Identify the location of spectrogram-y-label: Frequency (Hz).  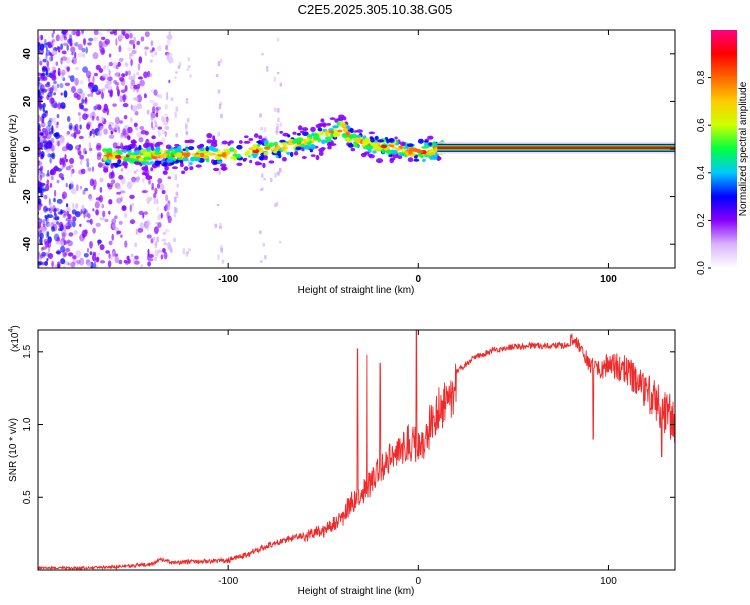
(13, 149).